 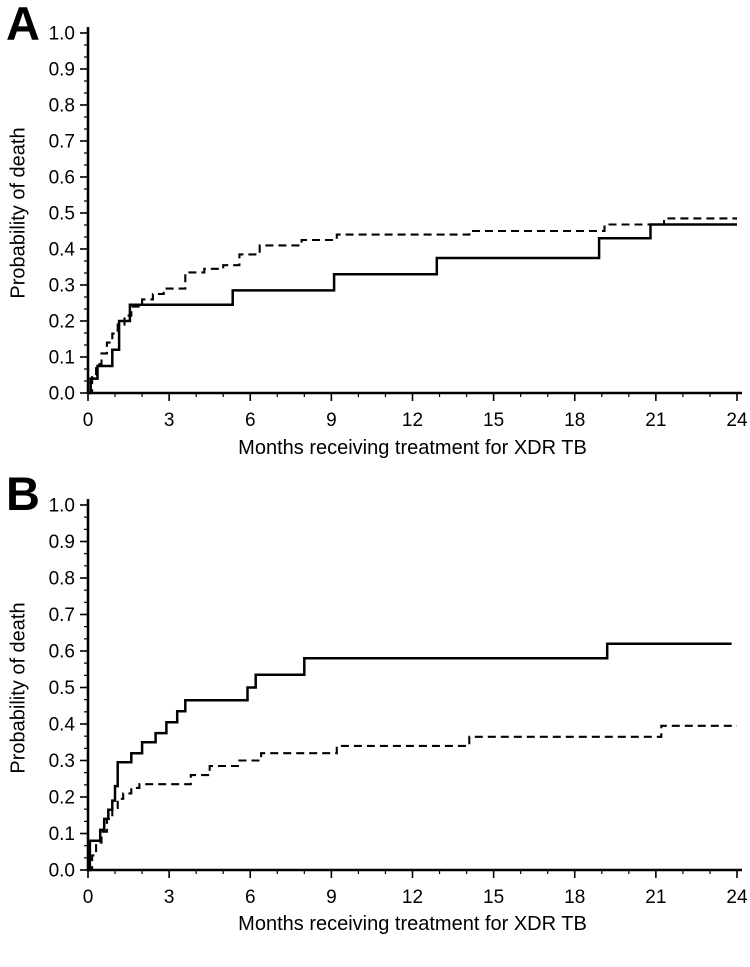 What do you see at coordinates (18, 688) in the screenshot?
I see `panel-b-y-axis-title: Probability of death` at bounding box center [18, 688].